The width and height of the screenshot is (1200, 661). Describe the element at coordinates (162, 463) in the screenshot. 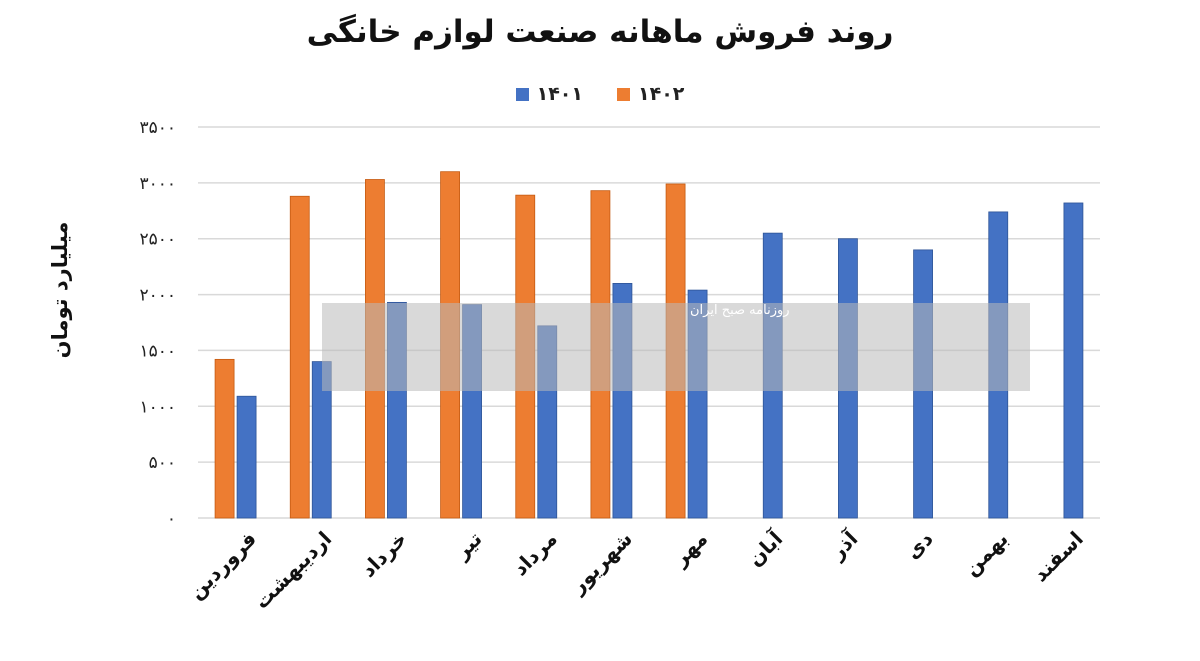

I see `y-tick-label: ۵۰۰` at that location.